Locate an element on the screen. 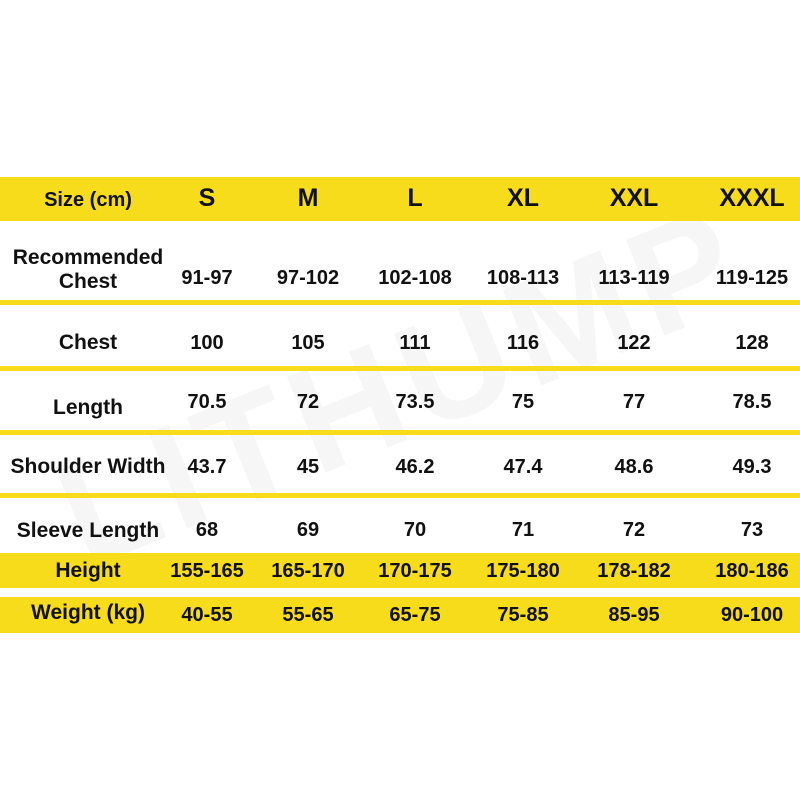 Image resolution: width=800 pixels, height=800 pixels. size-header-xxxl: XXXL is located at coordinates (752, 198).